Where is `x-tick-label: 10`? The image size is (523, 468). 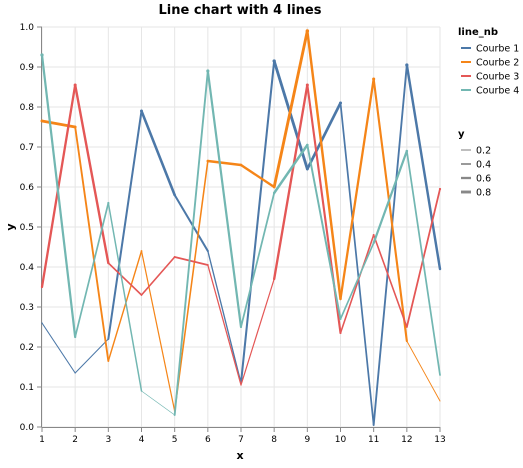 x-tick-label: 10 is located at coordinates (341, 440).